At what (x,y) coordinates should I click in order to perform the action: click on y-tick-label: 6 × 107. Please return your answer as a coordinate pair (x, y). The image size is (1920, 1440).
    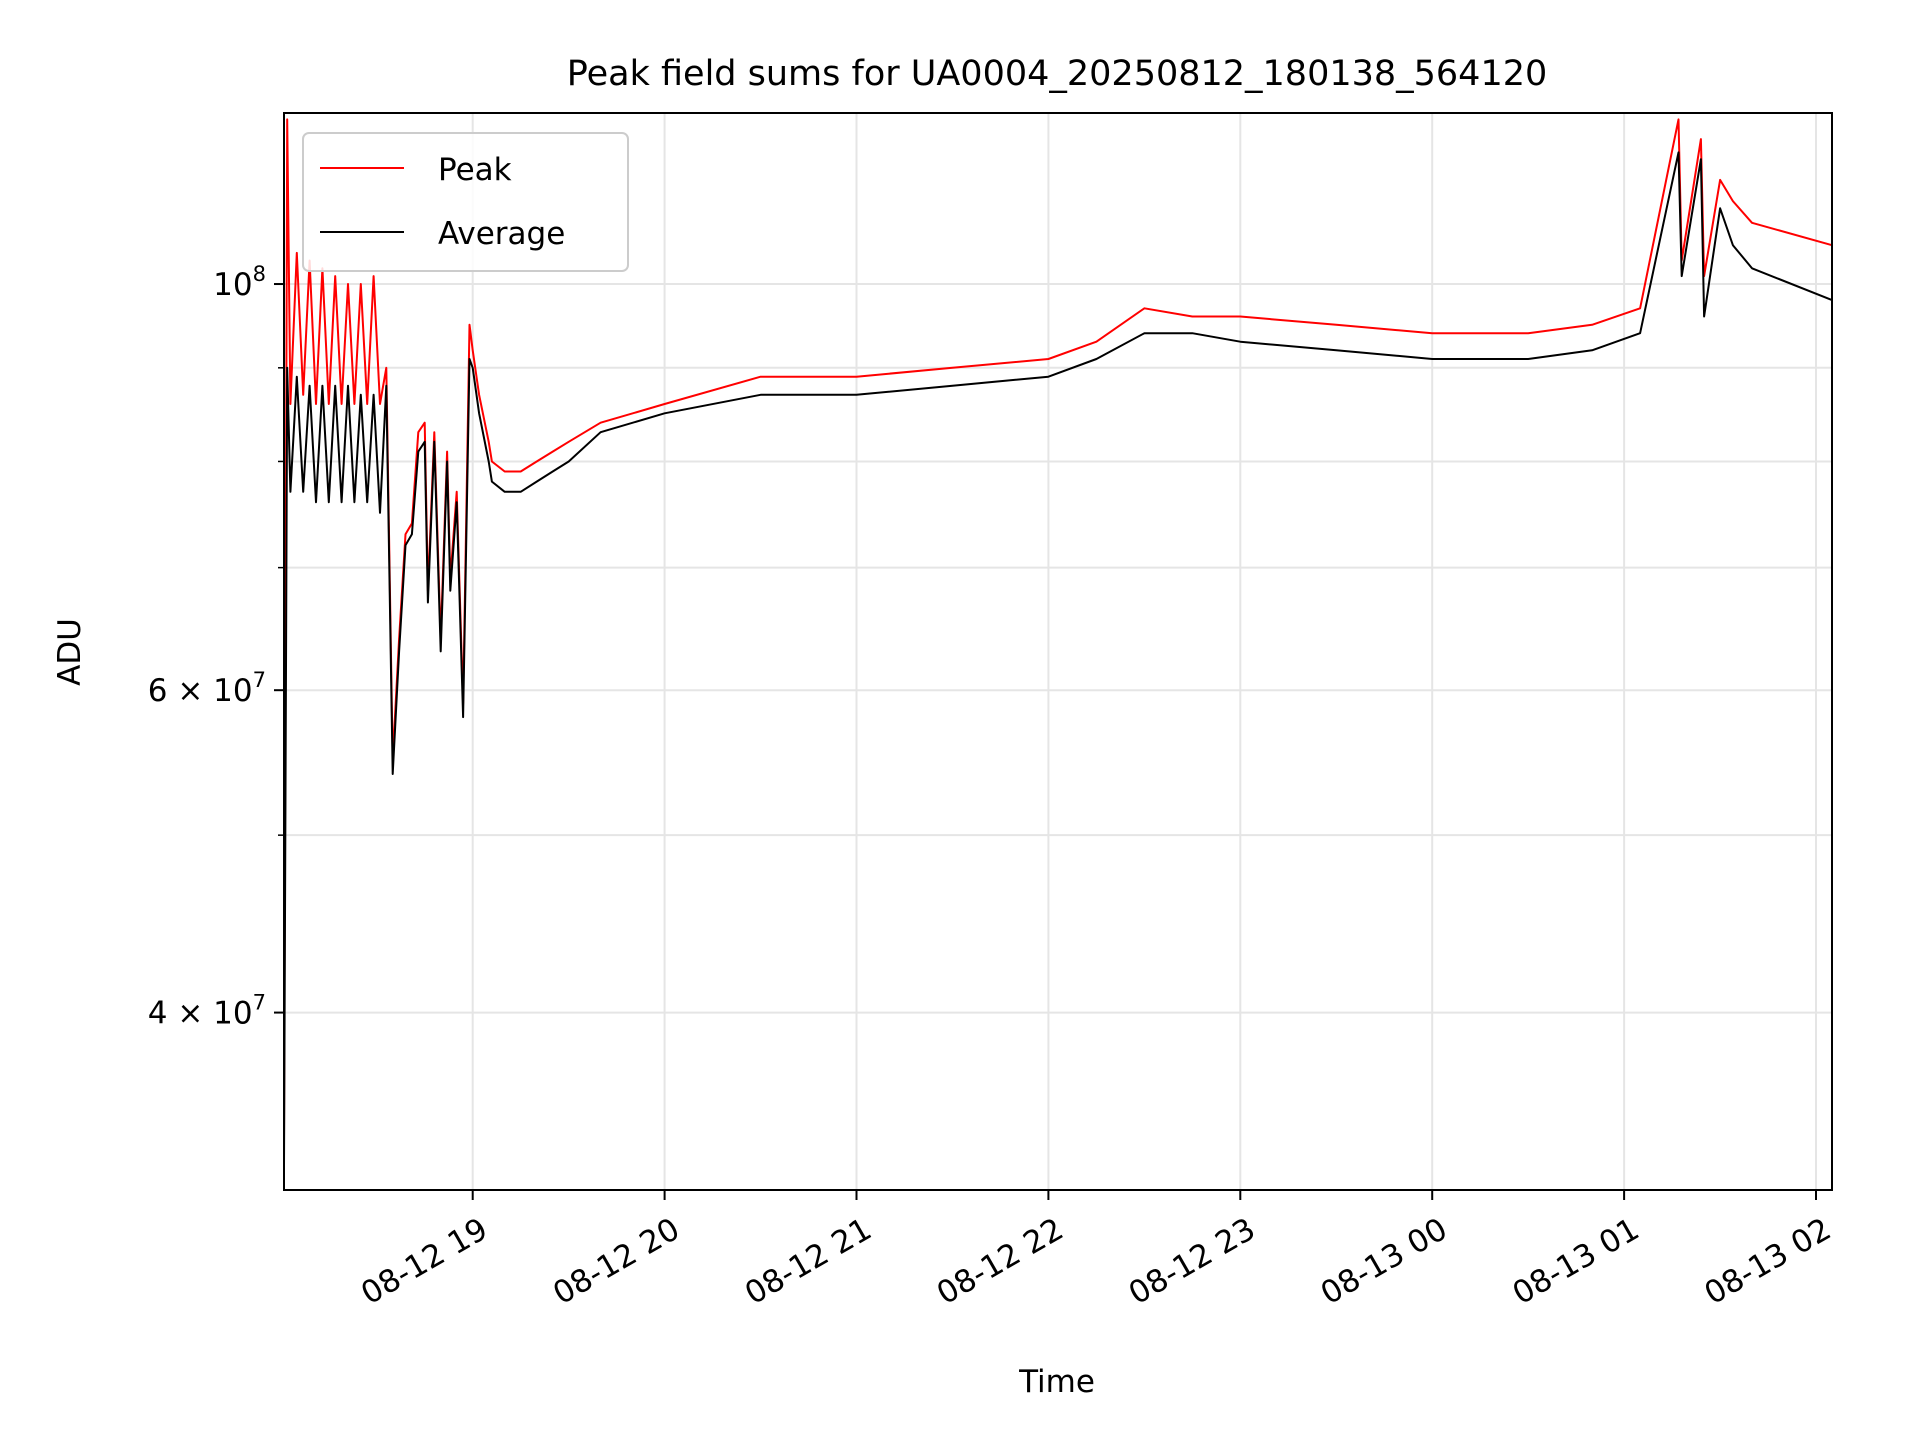
    Looking at the image, I should click on (207, 688).